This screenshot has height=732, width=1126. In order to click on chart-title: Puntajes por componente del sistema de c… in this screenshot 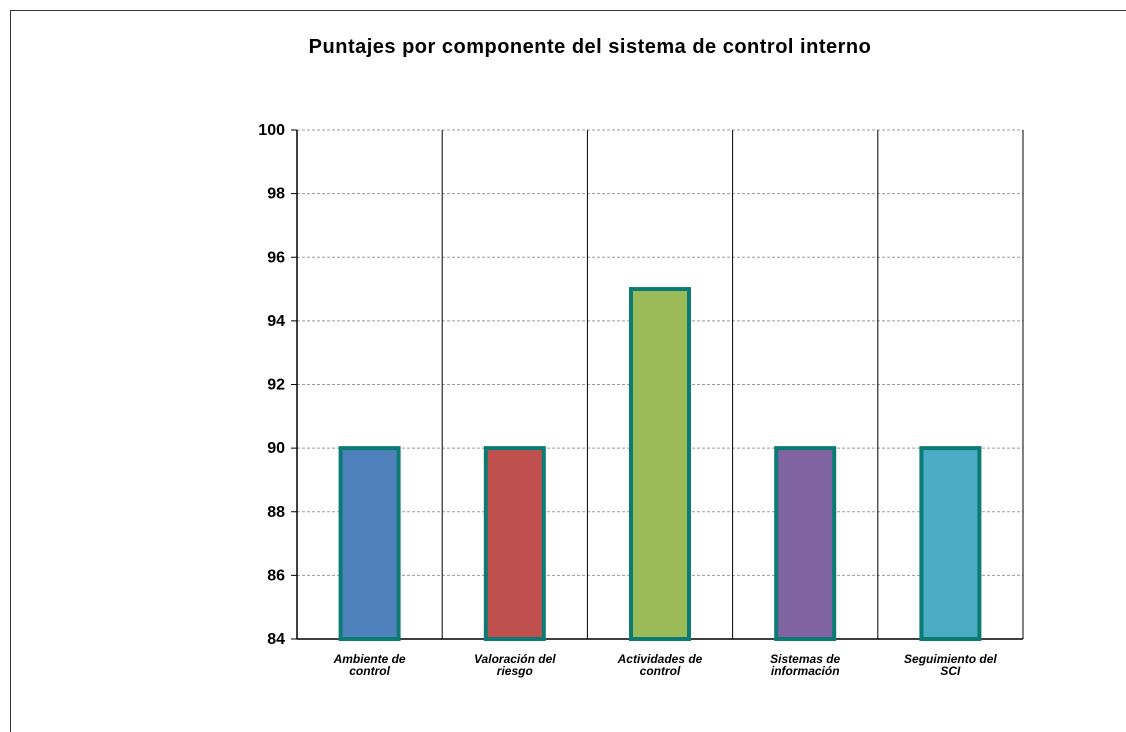, I will do `click(590, 47)`.